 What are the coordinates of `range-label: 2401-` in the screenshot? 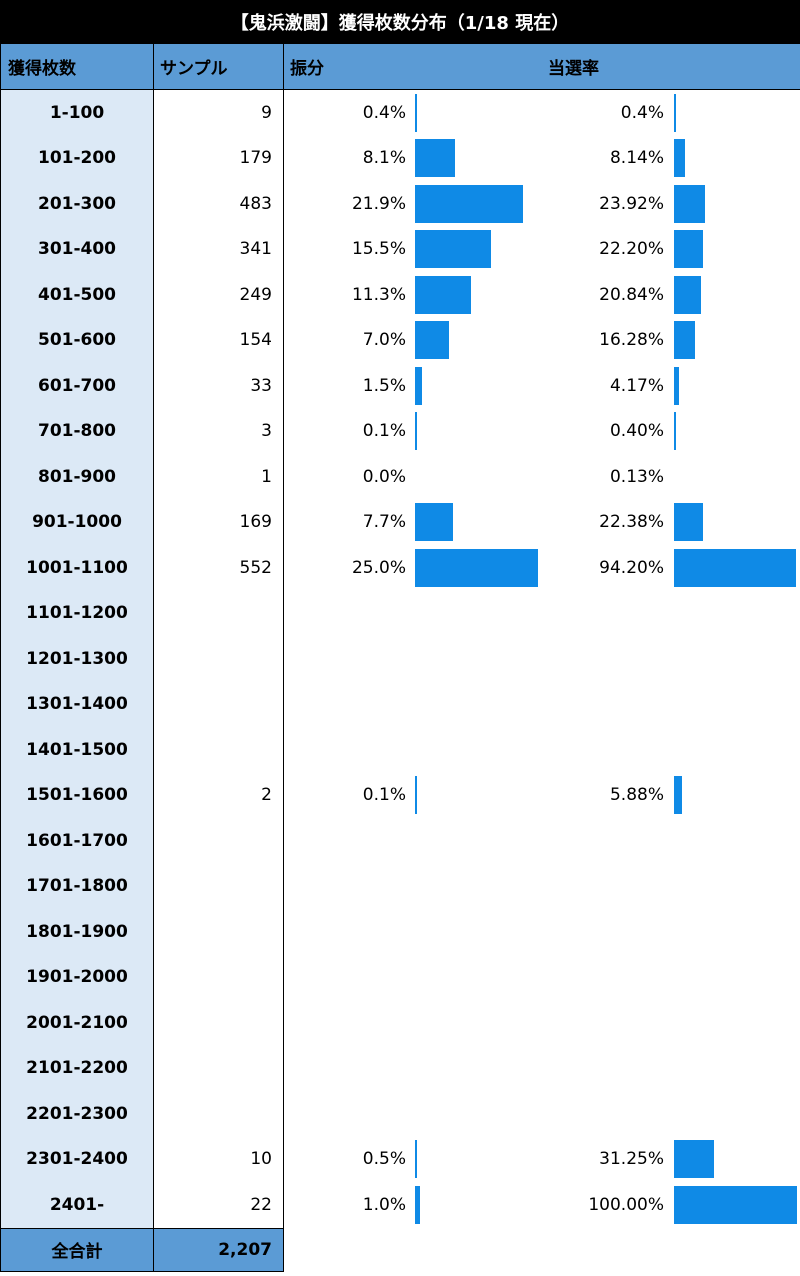 It's located at (77, 1205).